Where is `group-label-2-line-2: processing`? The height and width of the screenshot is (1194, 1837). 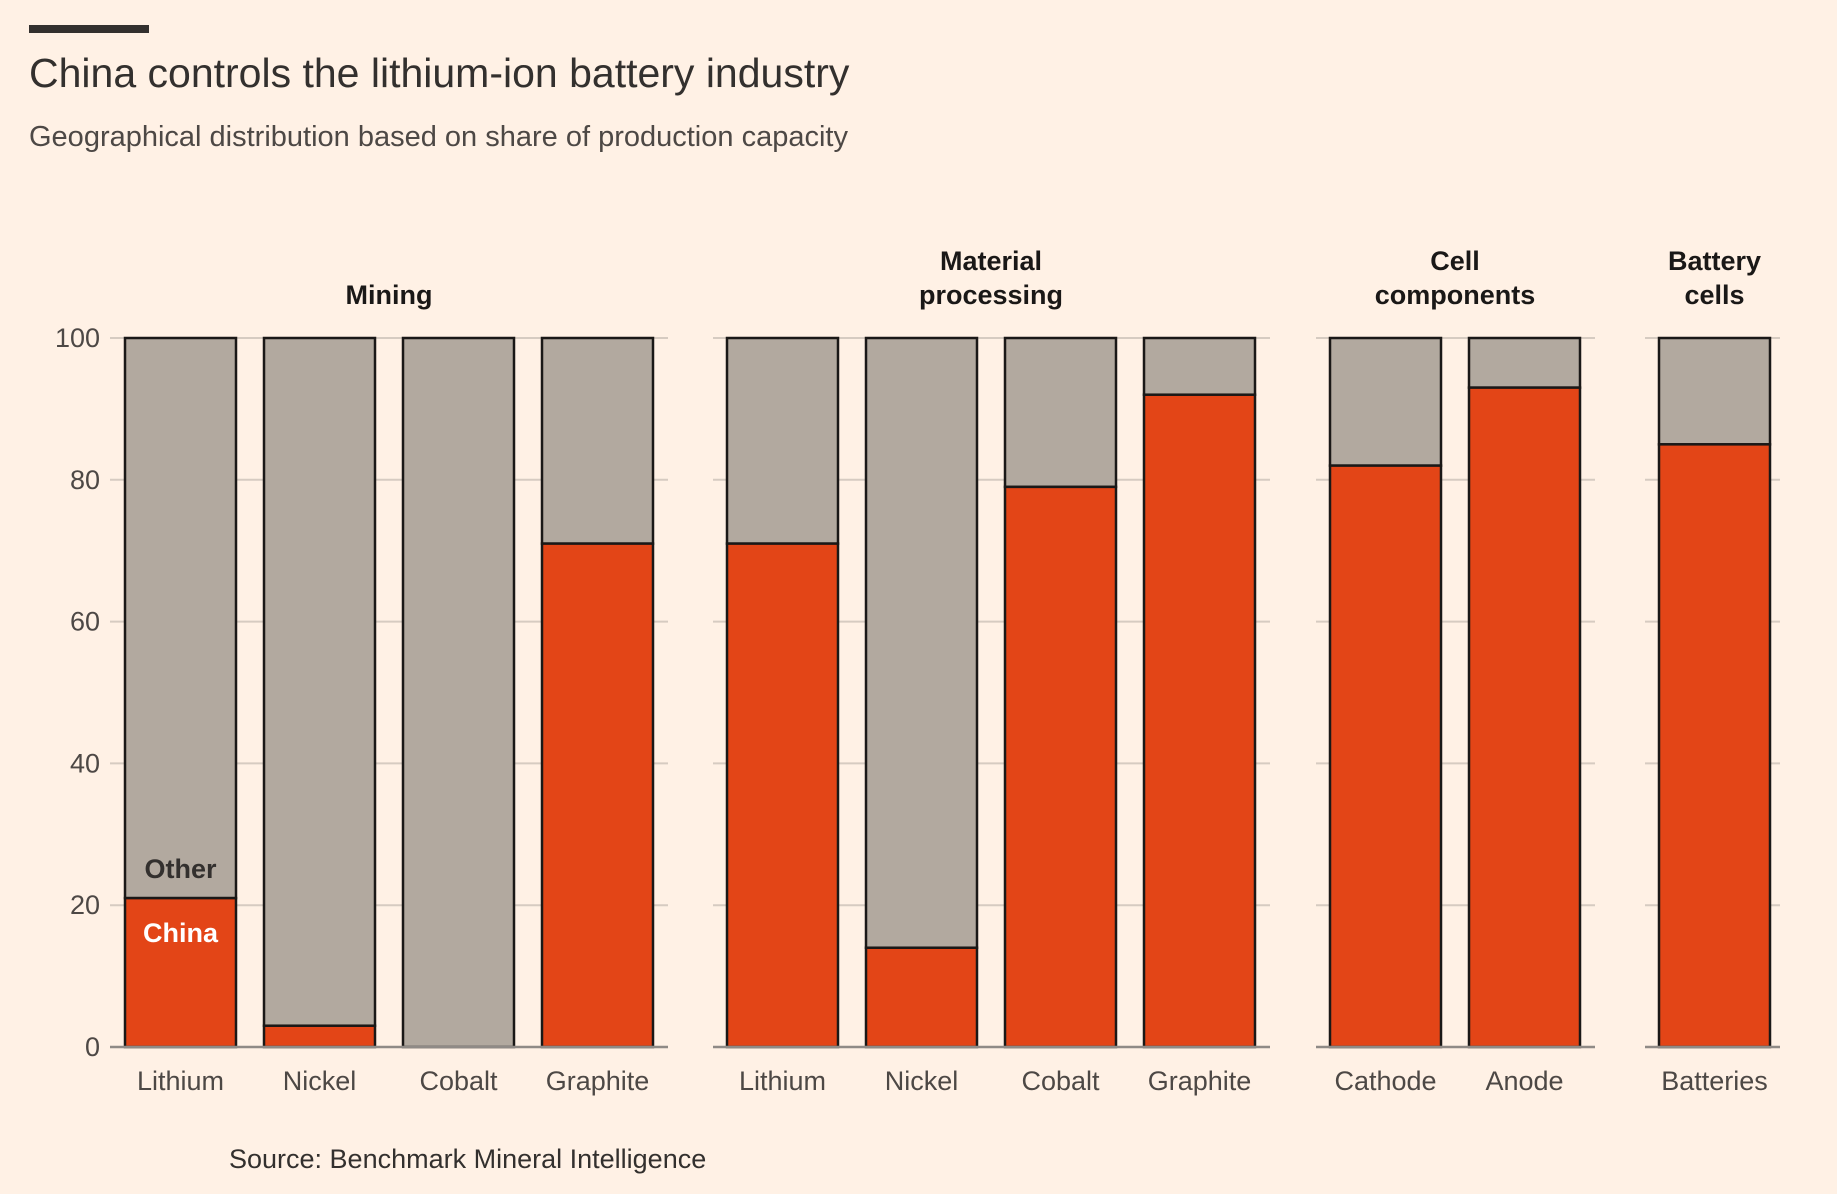
group-label-2-line-2: processing is located at coordinates (991, 295).